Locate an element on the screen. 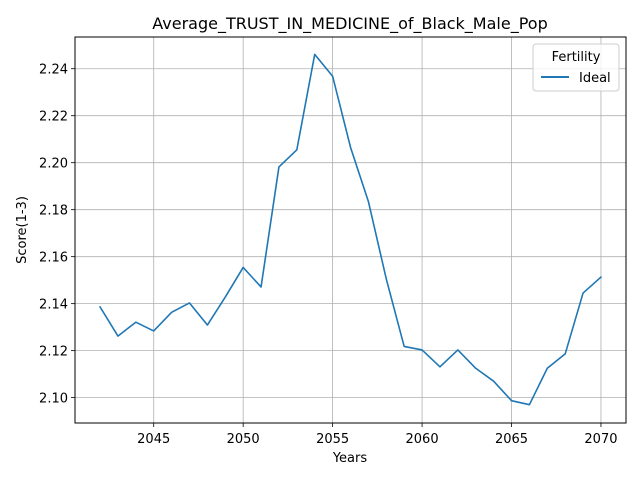 The width and height of the screenshot is (640, 480). y-tick-label: 2.18 is located at coordinates (53, 211).